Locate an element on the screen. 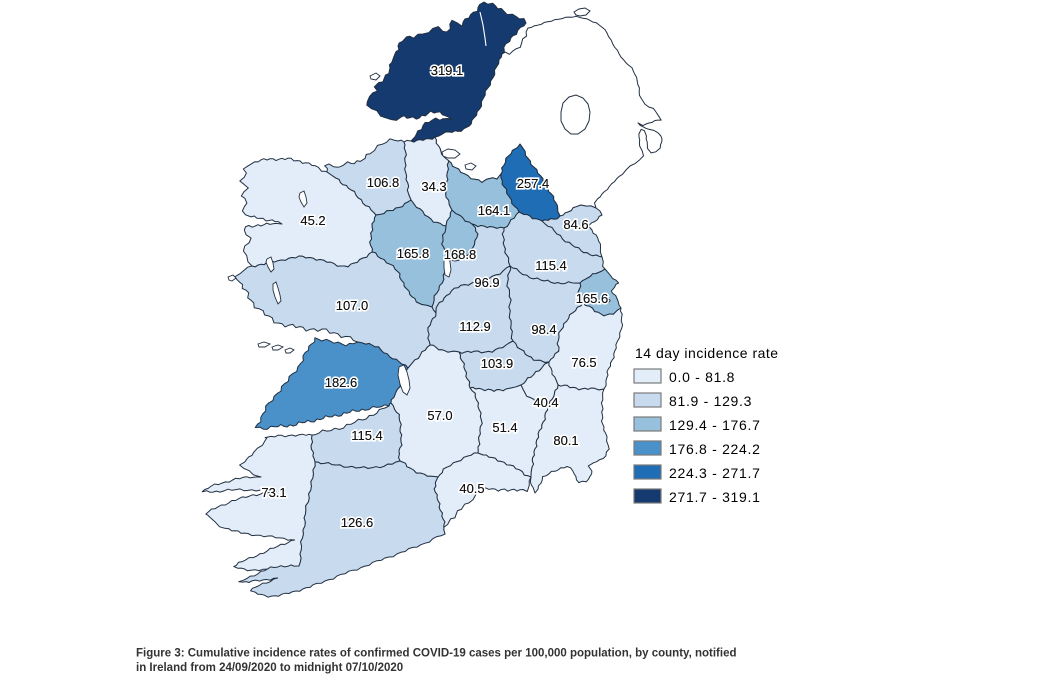 The height and width of the screenshot is (683, 1053). svg-text: 165.8 is located at coordinates (413, 253).